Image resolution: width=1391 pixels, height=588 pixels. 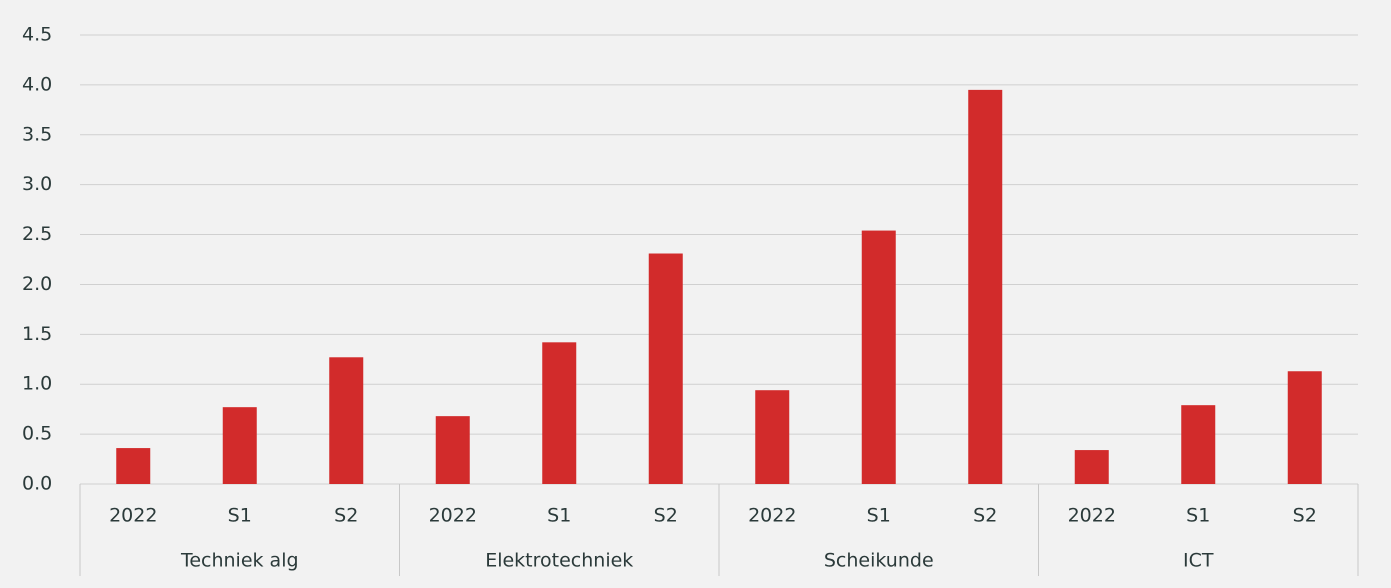 I want to click on y-tick-label: 1.5, so click(x=37, y=334).